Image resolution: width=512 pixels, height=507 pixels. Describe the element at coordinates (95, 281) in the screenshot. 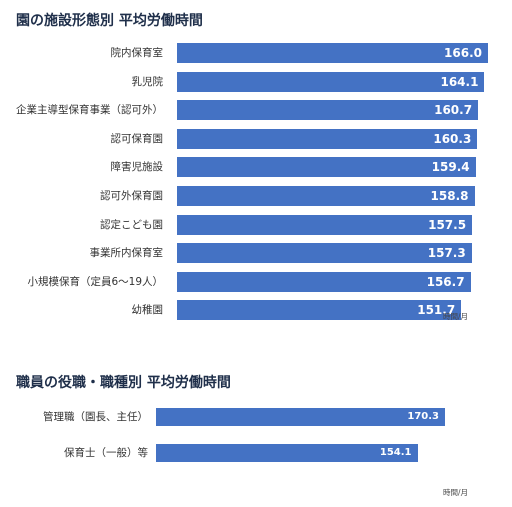

I see `category-label: 小規模保育（定員6～19人）` at that location.